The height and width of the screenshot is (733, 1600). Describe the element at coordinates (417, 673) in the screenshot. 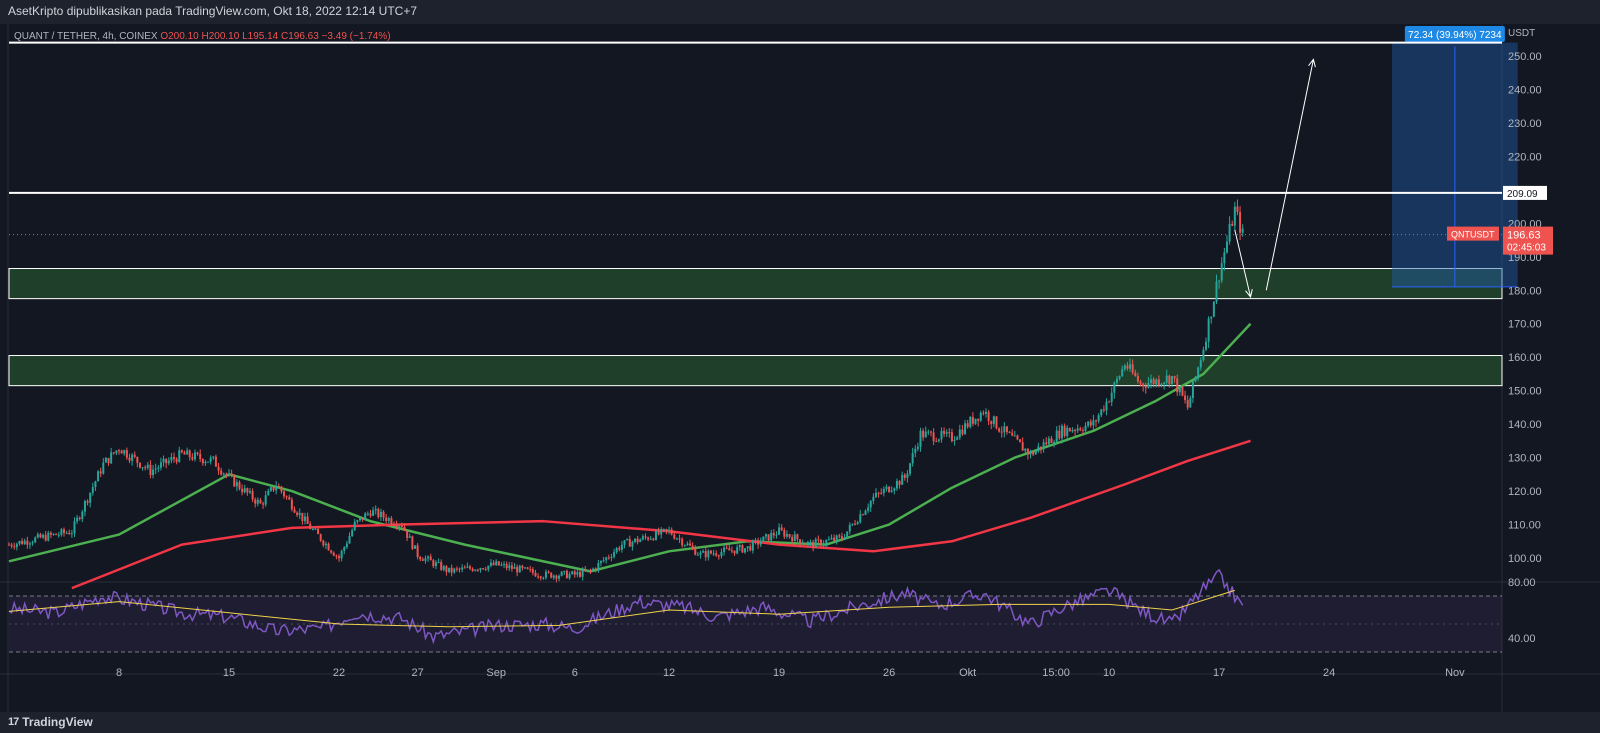

I see `time-tick-label: 27` at that location.